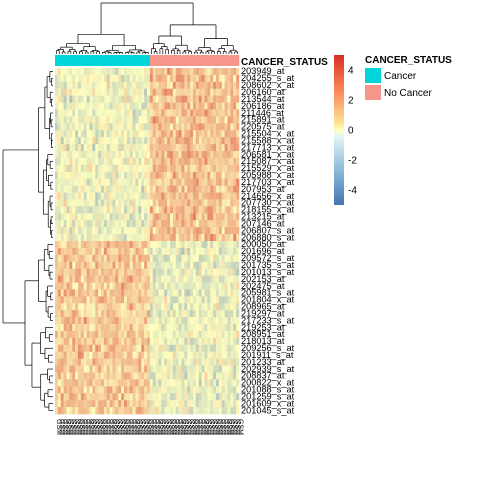  What do you see at coordinates (61, 427) in the screenshot?
I see `column-label: GSM` at bounding box center [61, 427].